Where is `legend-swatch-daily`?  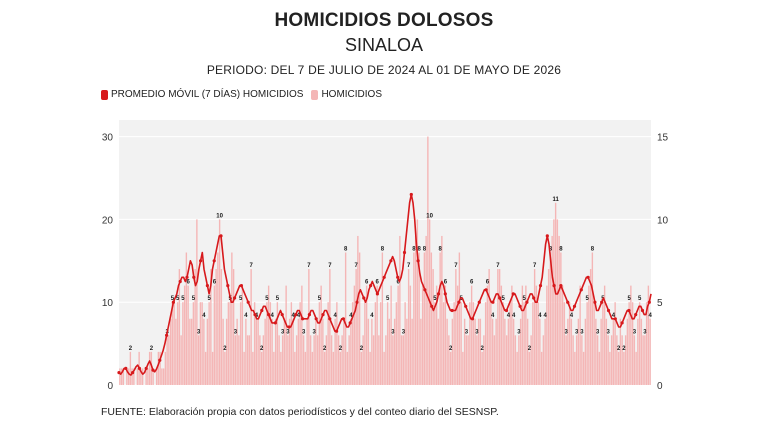 legend-swatch-daily is located at coordinates (315, 94).